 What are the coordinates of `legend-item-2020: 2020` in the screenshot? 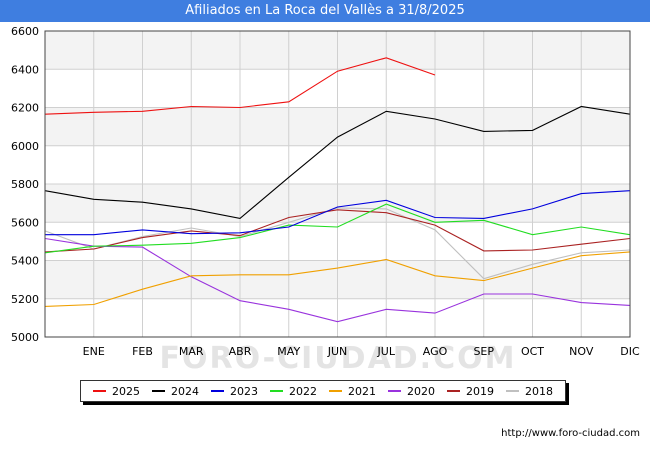 It's located at (411, 391).